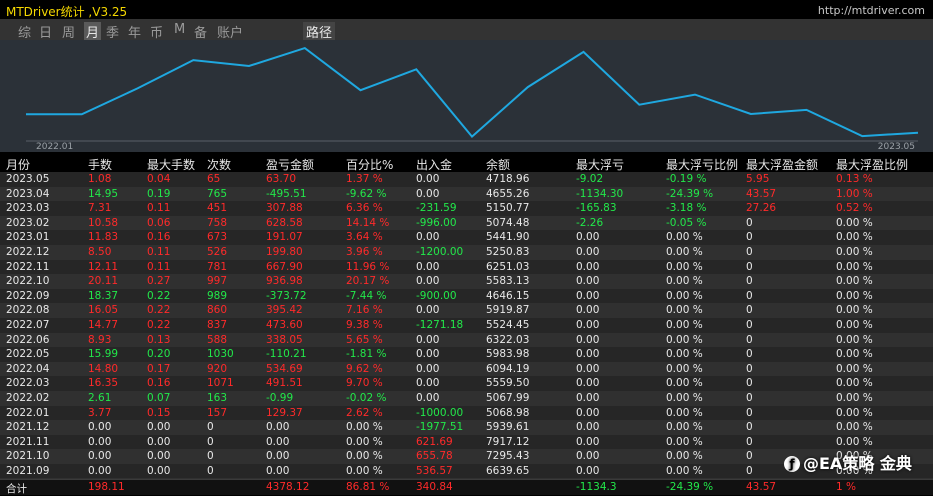 This screenshot has height=496, width=933. Describe the element at coordinates (854, 208) in the screenshot. I see `cell-11: 0.52 %` at that location.